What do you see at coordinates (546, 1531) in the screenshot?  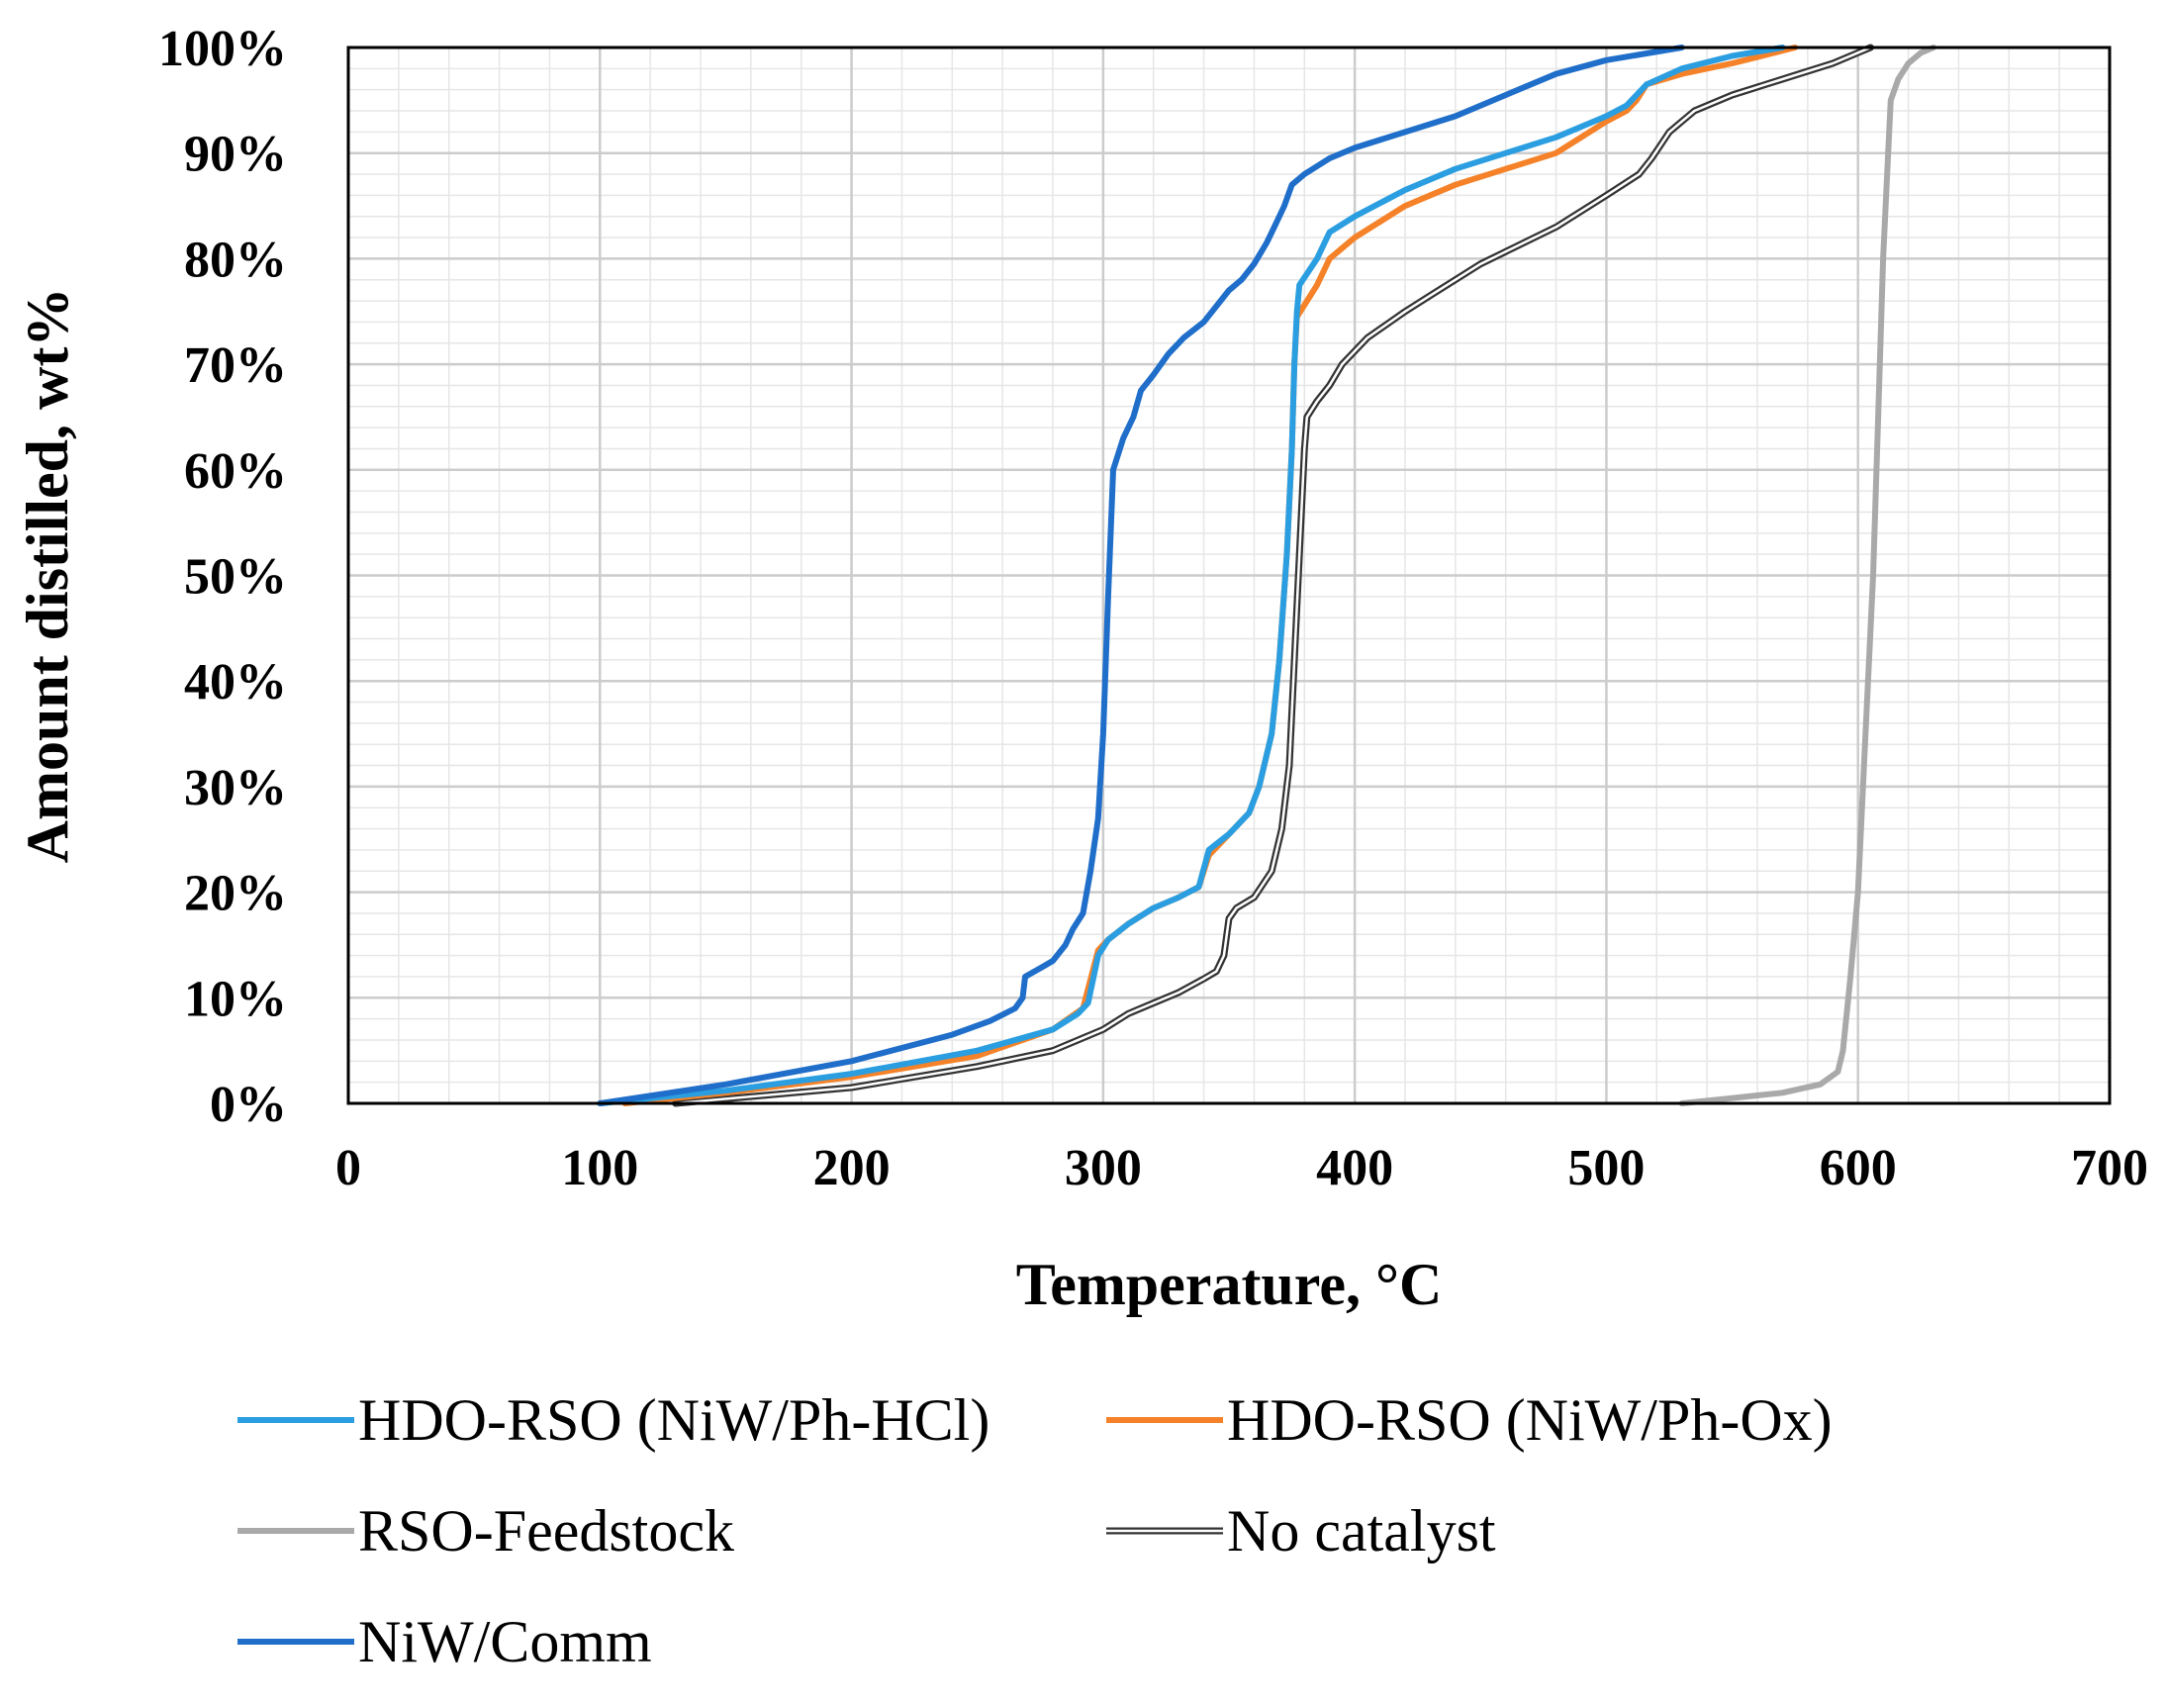 I see `legend-label-rso-feedstock: RSO-Feedstock` at bounding box center [546, 1531].